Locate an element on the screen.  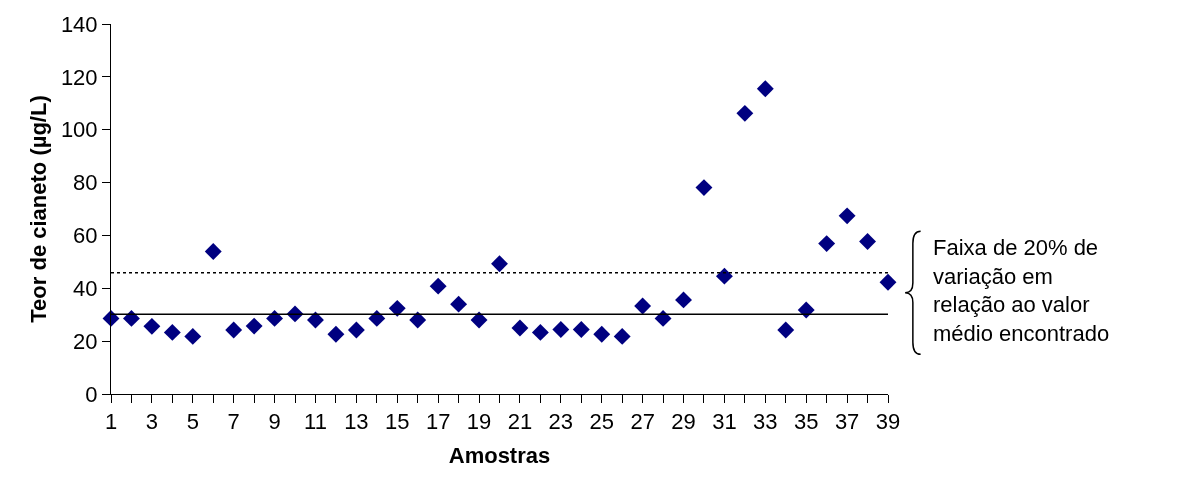
y-tick-label: 60 is located at coordinates (85, 236).